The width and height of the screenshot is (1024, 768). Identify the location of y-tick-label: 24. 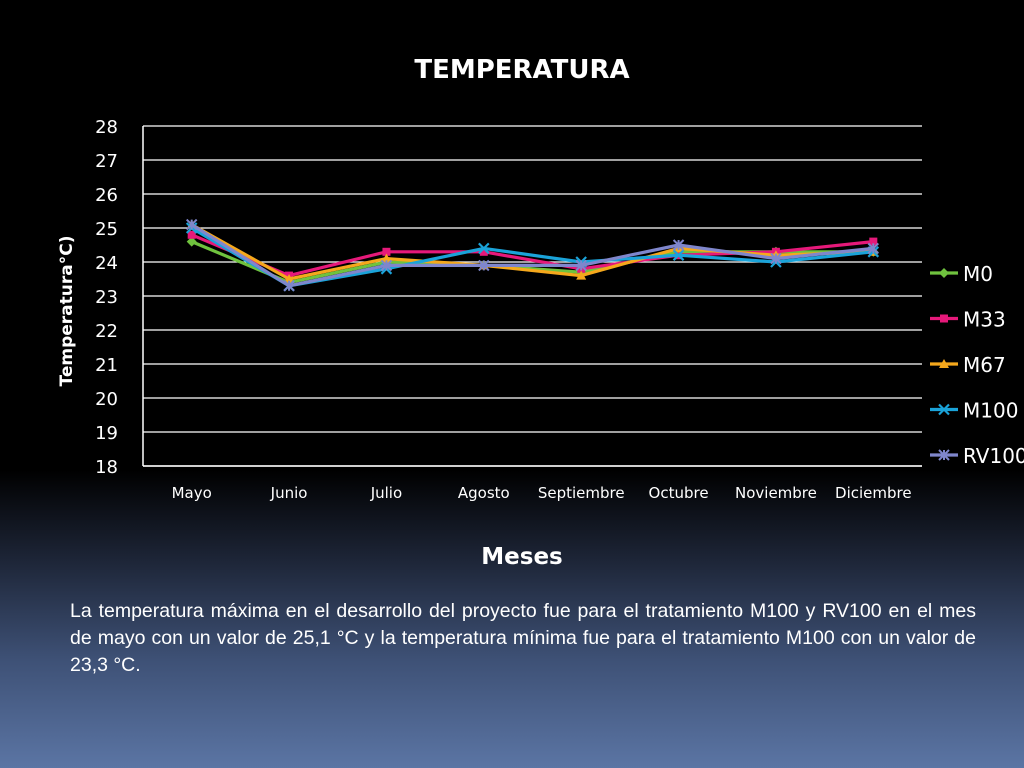
(106, 263).